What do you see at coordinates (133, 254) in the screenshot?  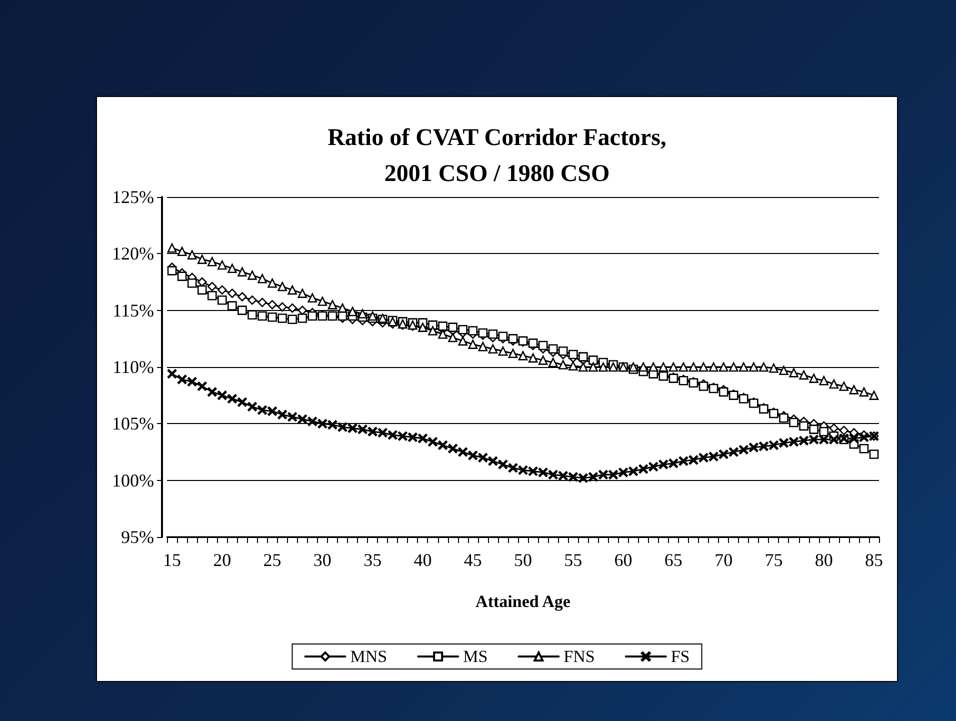 I see `y-tick-label: 120%` at bounding box center [133, 254].